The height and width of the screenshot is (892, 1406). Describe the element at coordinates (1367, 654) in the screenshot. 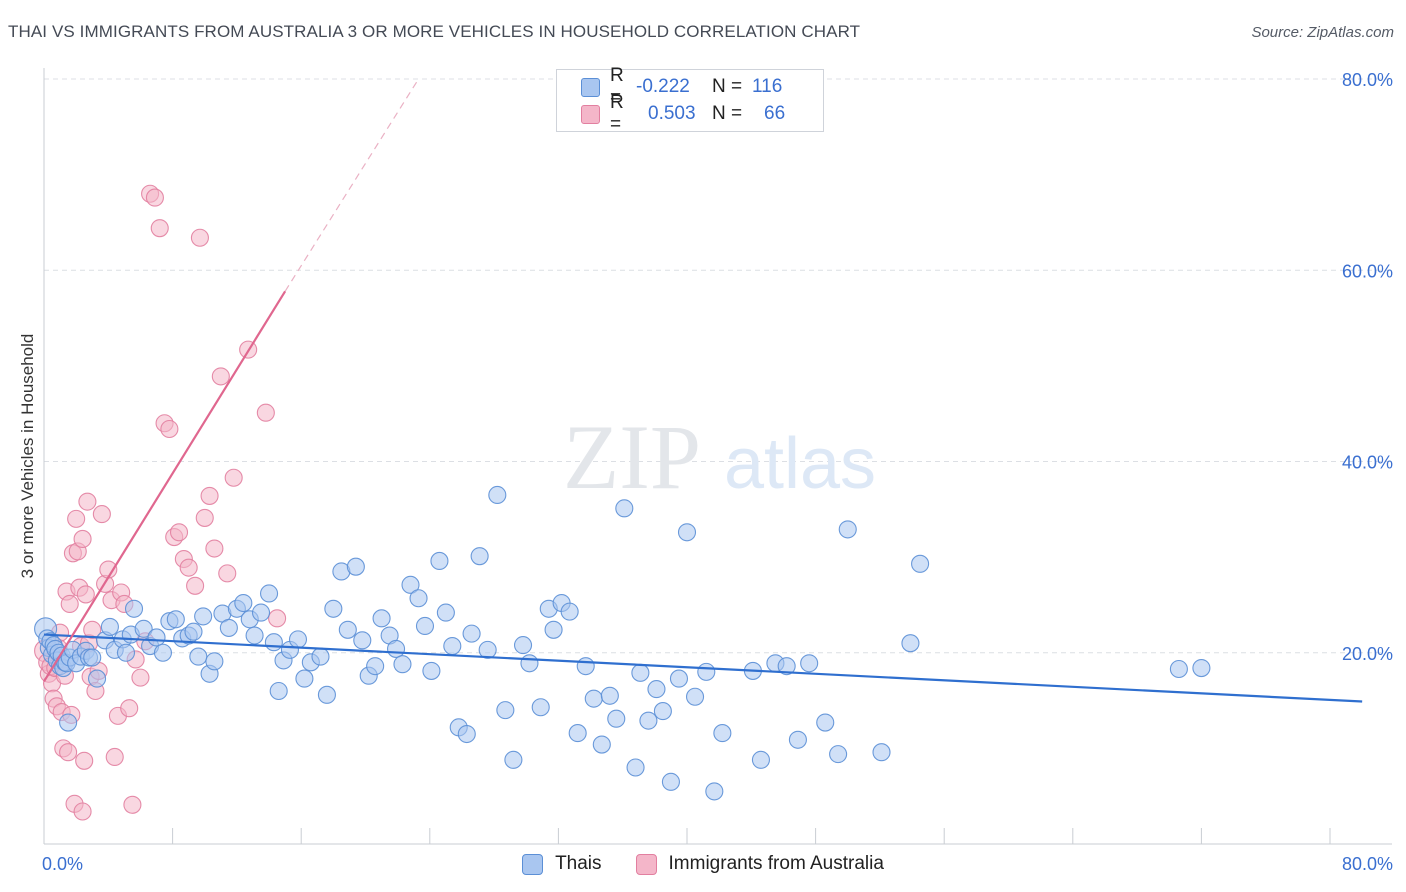

I see `y-tick-label: 20.0%` at that location.